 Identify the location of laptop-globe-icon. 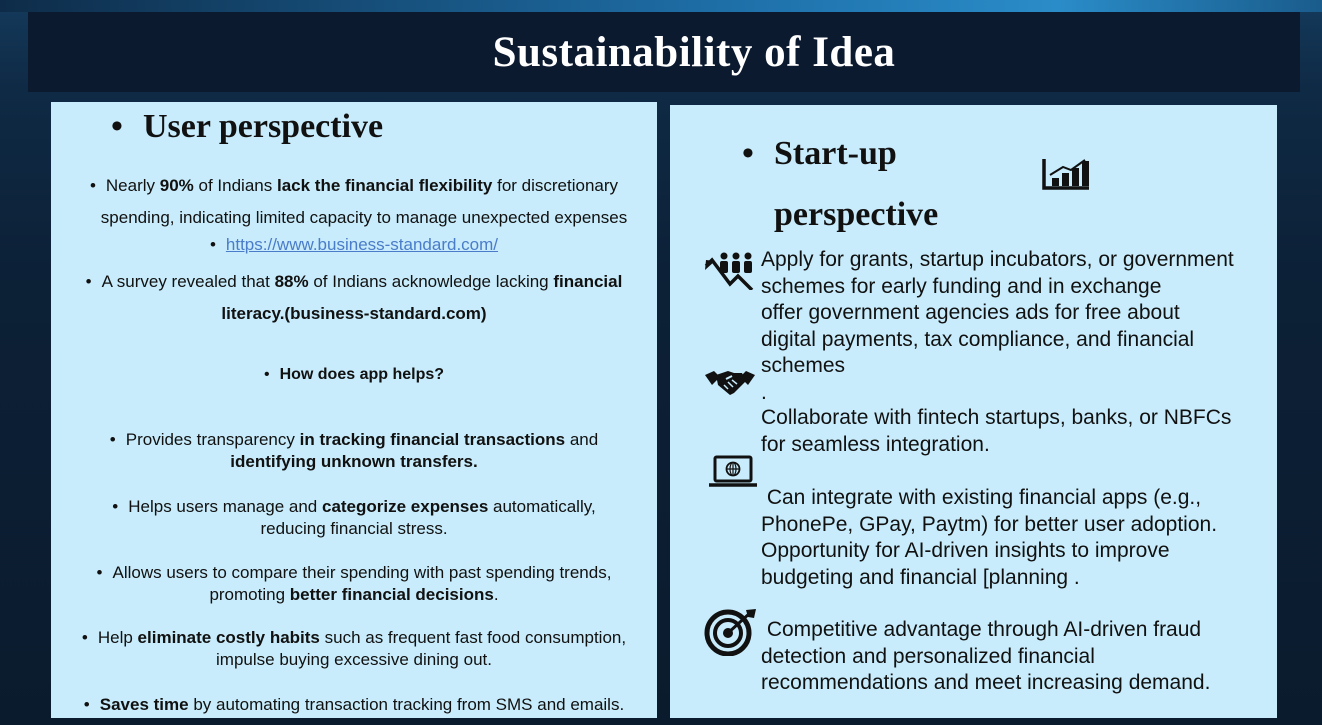
(733, 471).